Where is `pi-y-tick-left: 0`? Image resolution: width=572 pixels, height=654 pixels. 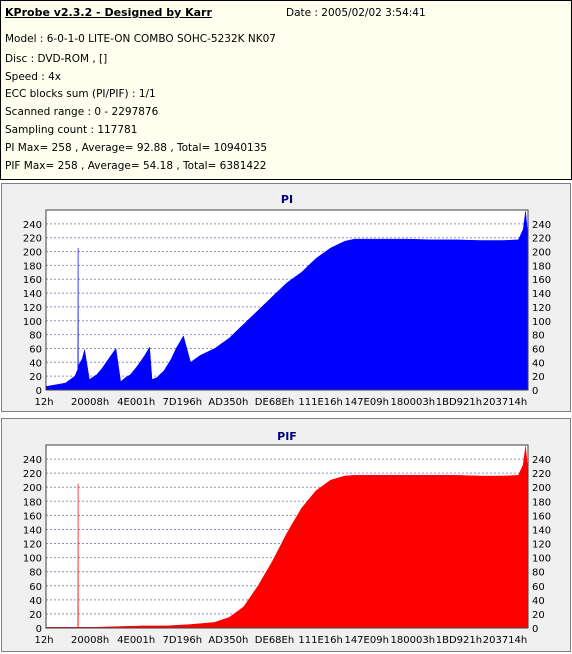 pi-y-tick-left: 0 is located at coordinates (39, 391).